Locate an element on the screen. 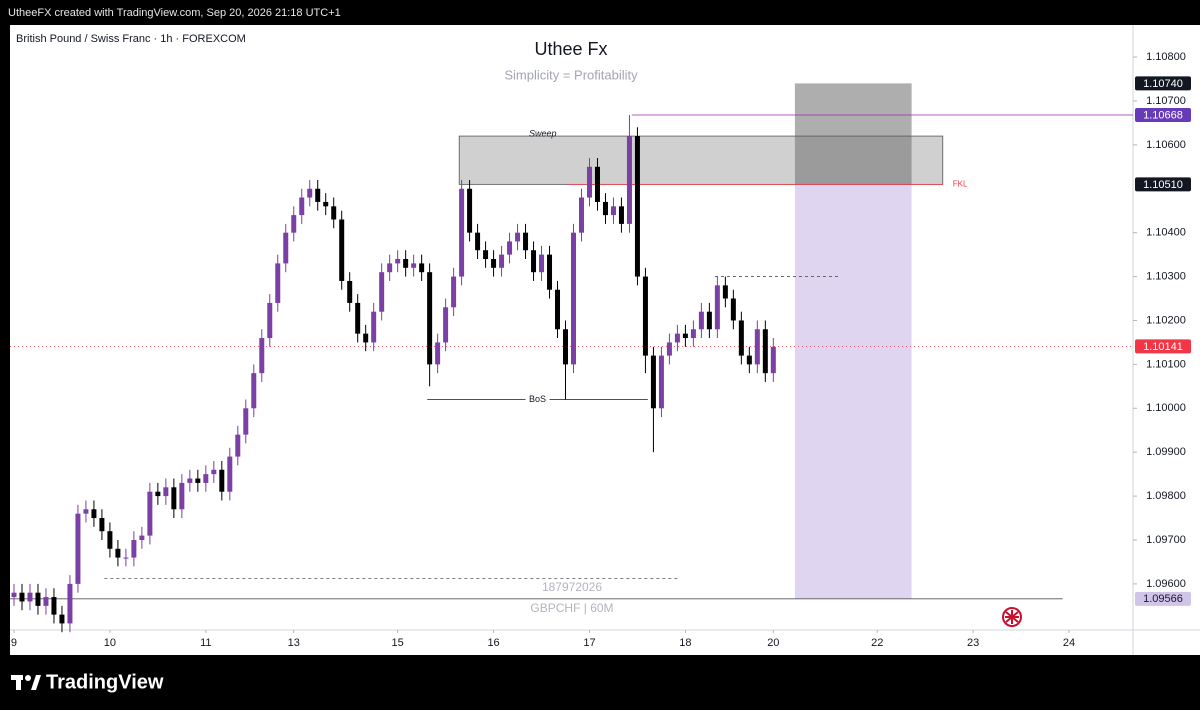 Image resolution: width=1200 pixels, height=710 pixels. x-tick-label: 13 is located at coordinates (294, 643).